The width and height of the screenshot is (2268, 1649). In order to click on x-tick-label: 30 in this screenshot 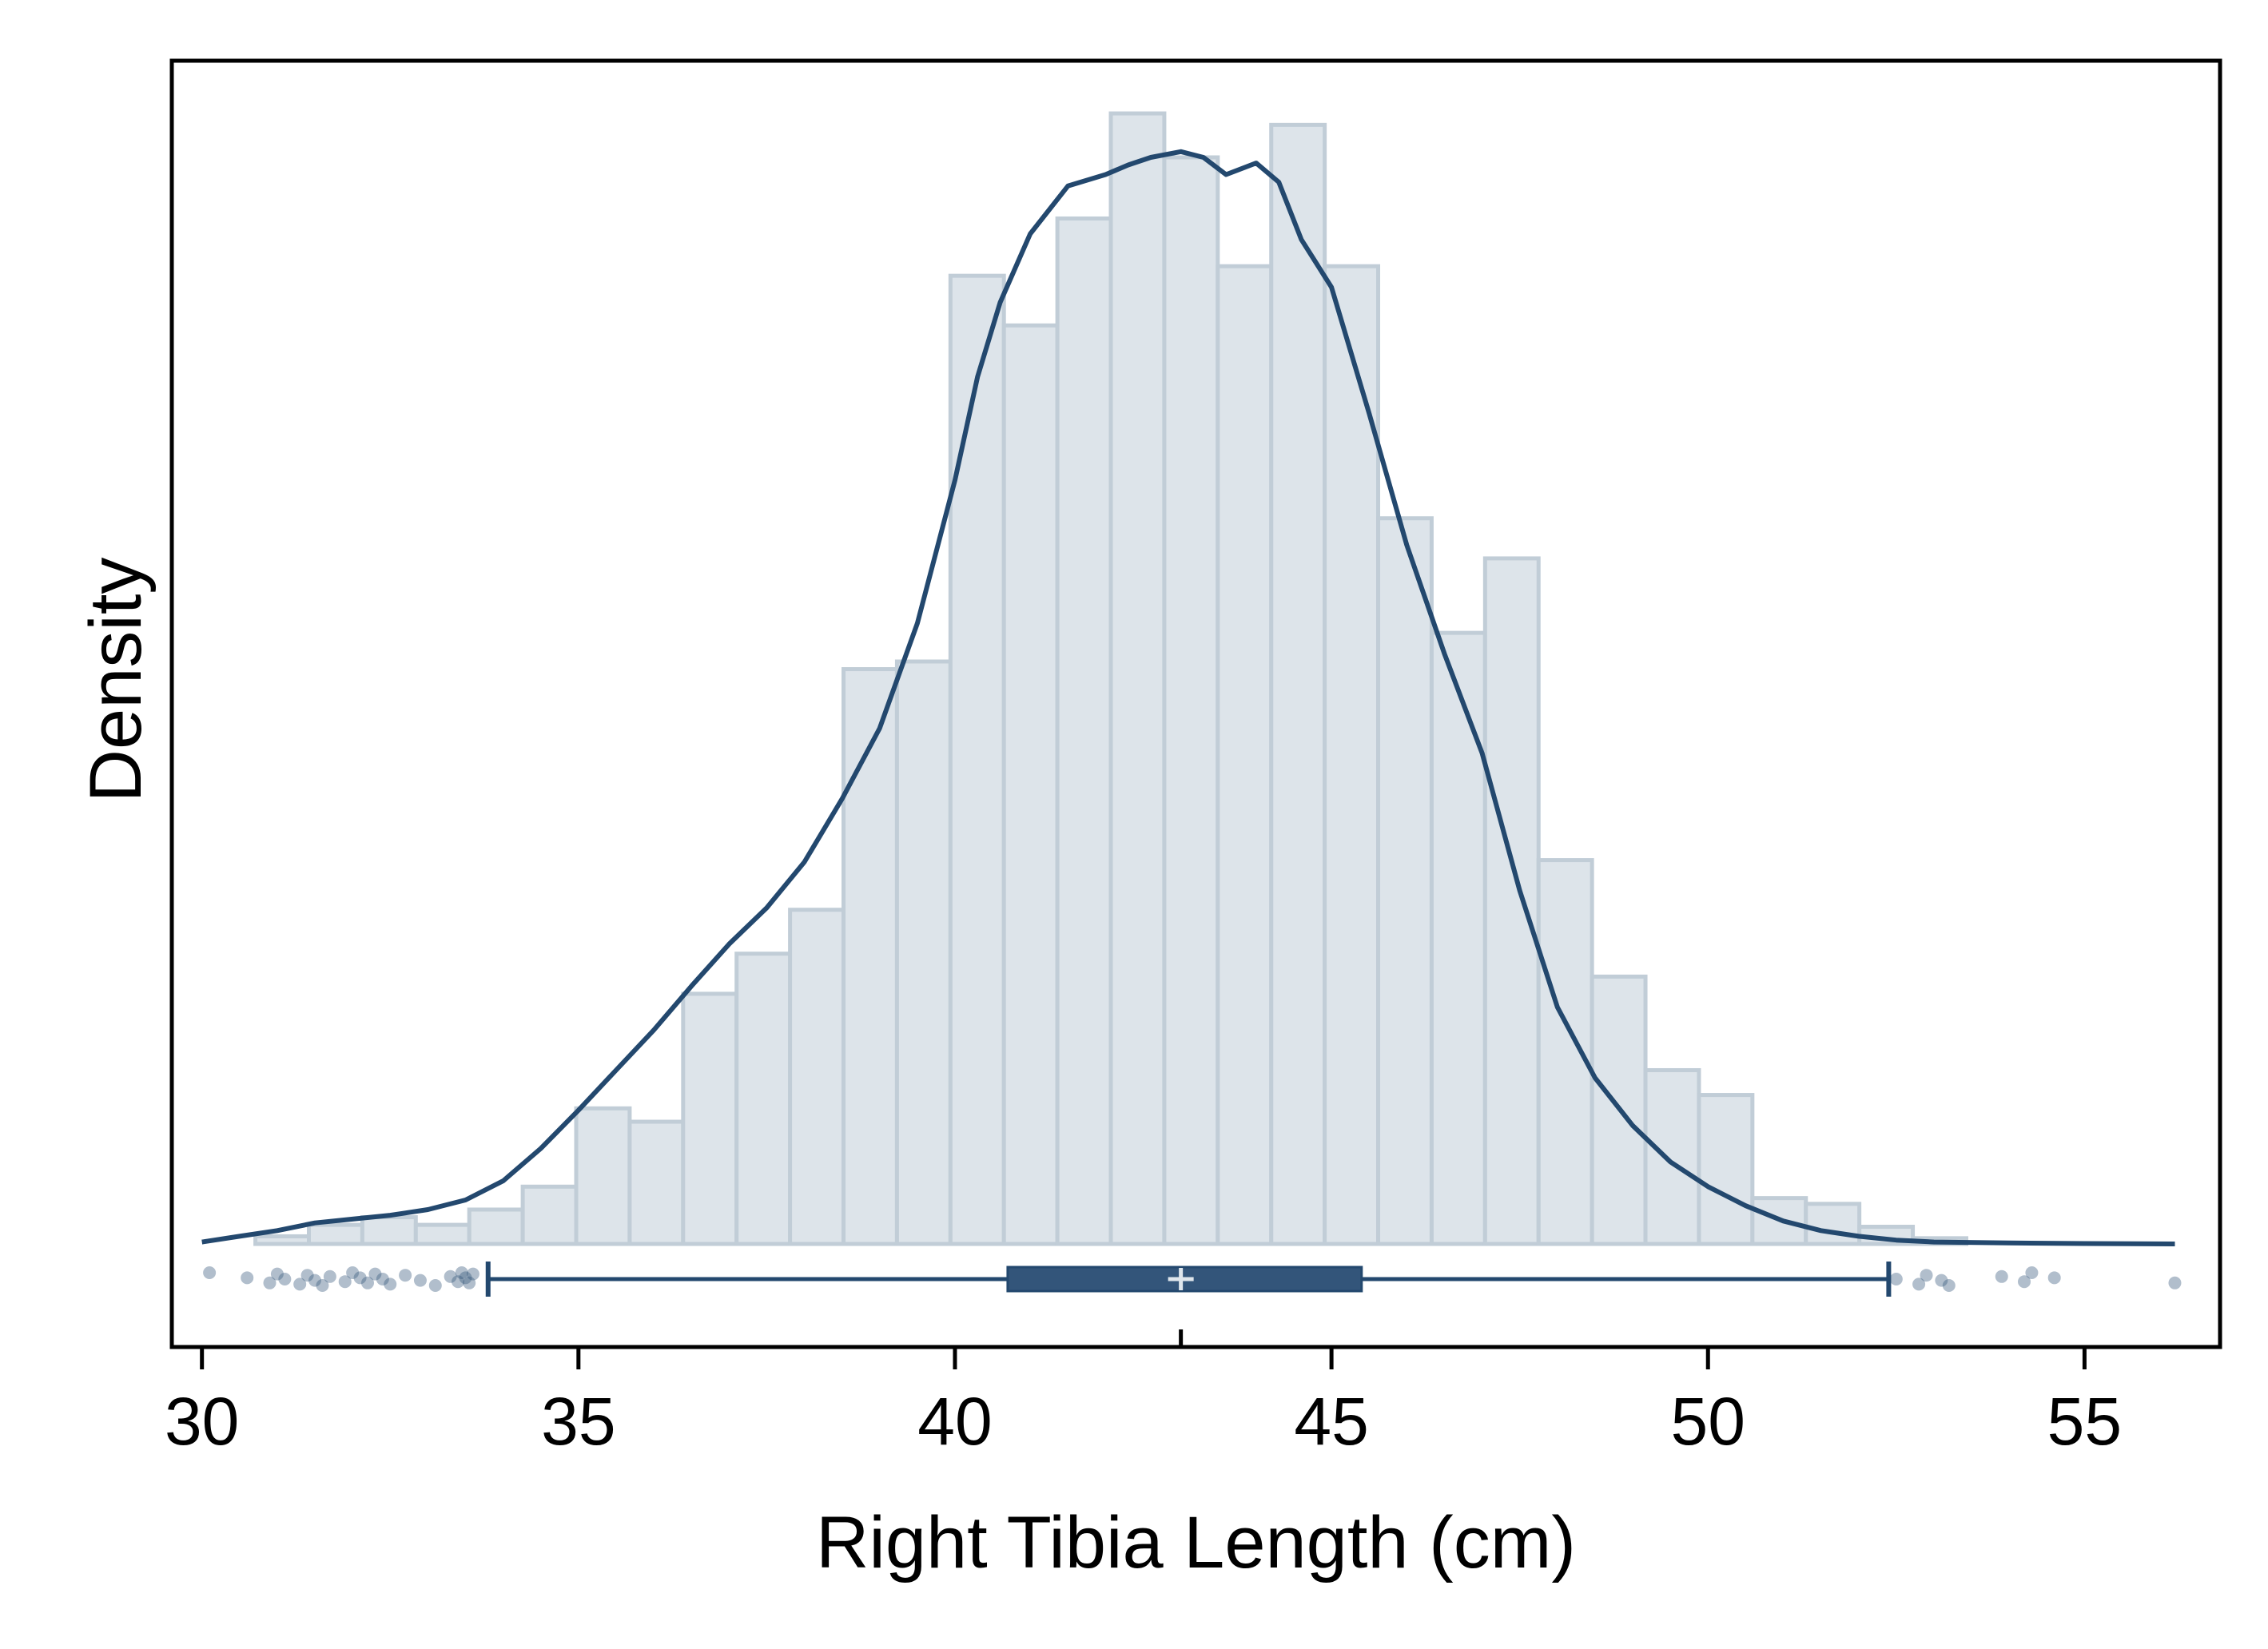, I will do `click(202, 1421)`.